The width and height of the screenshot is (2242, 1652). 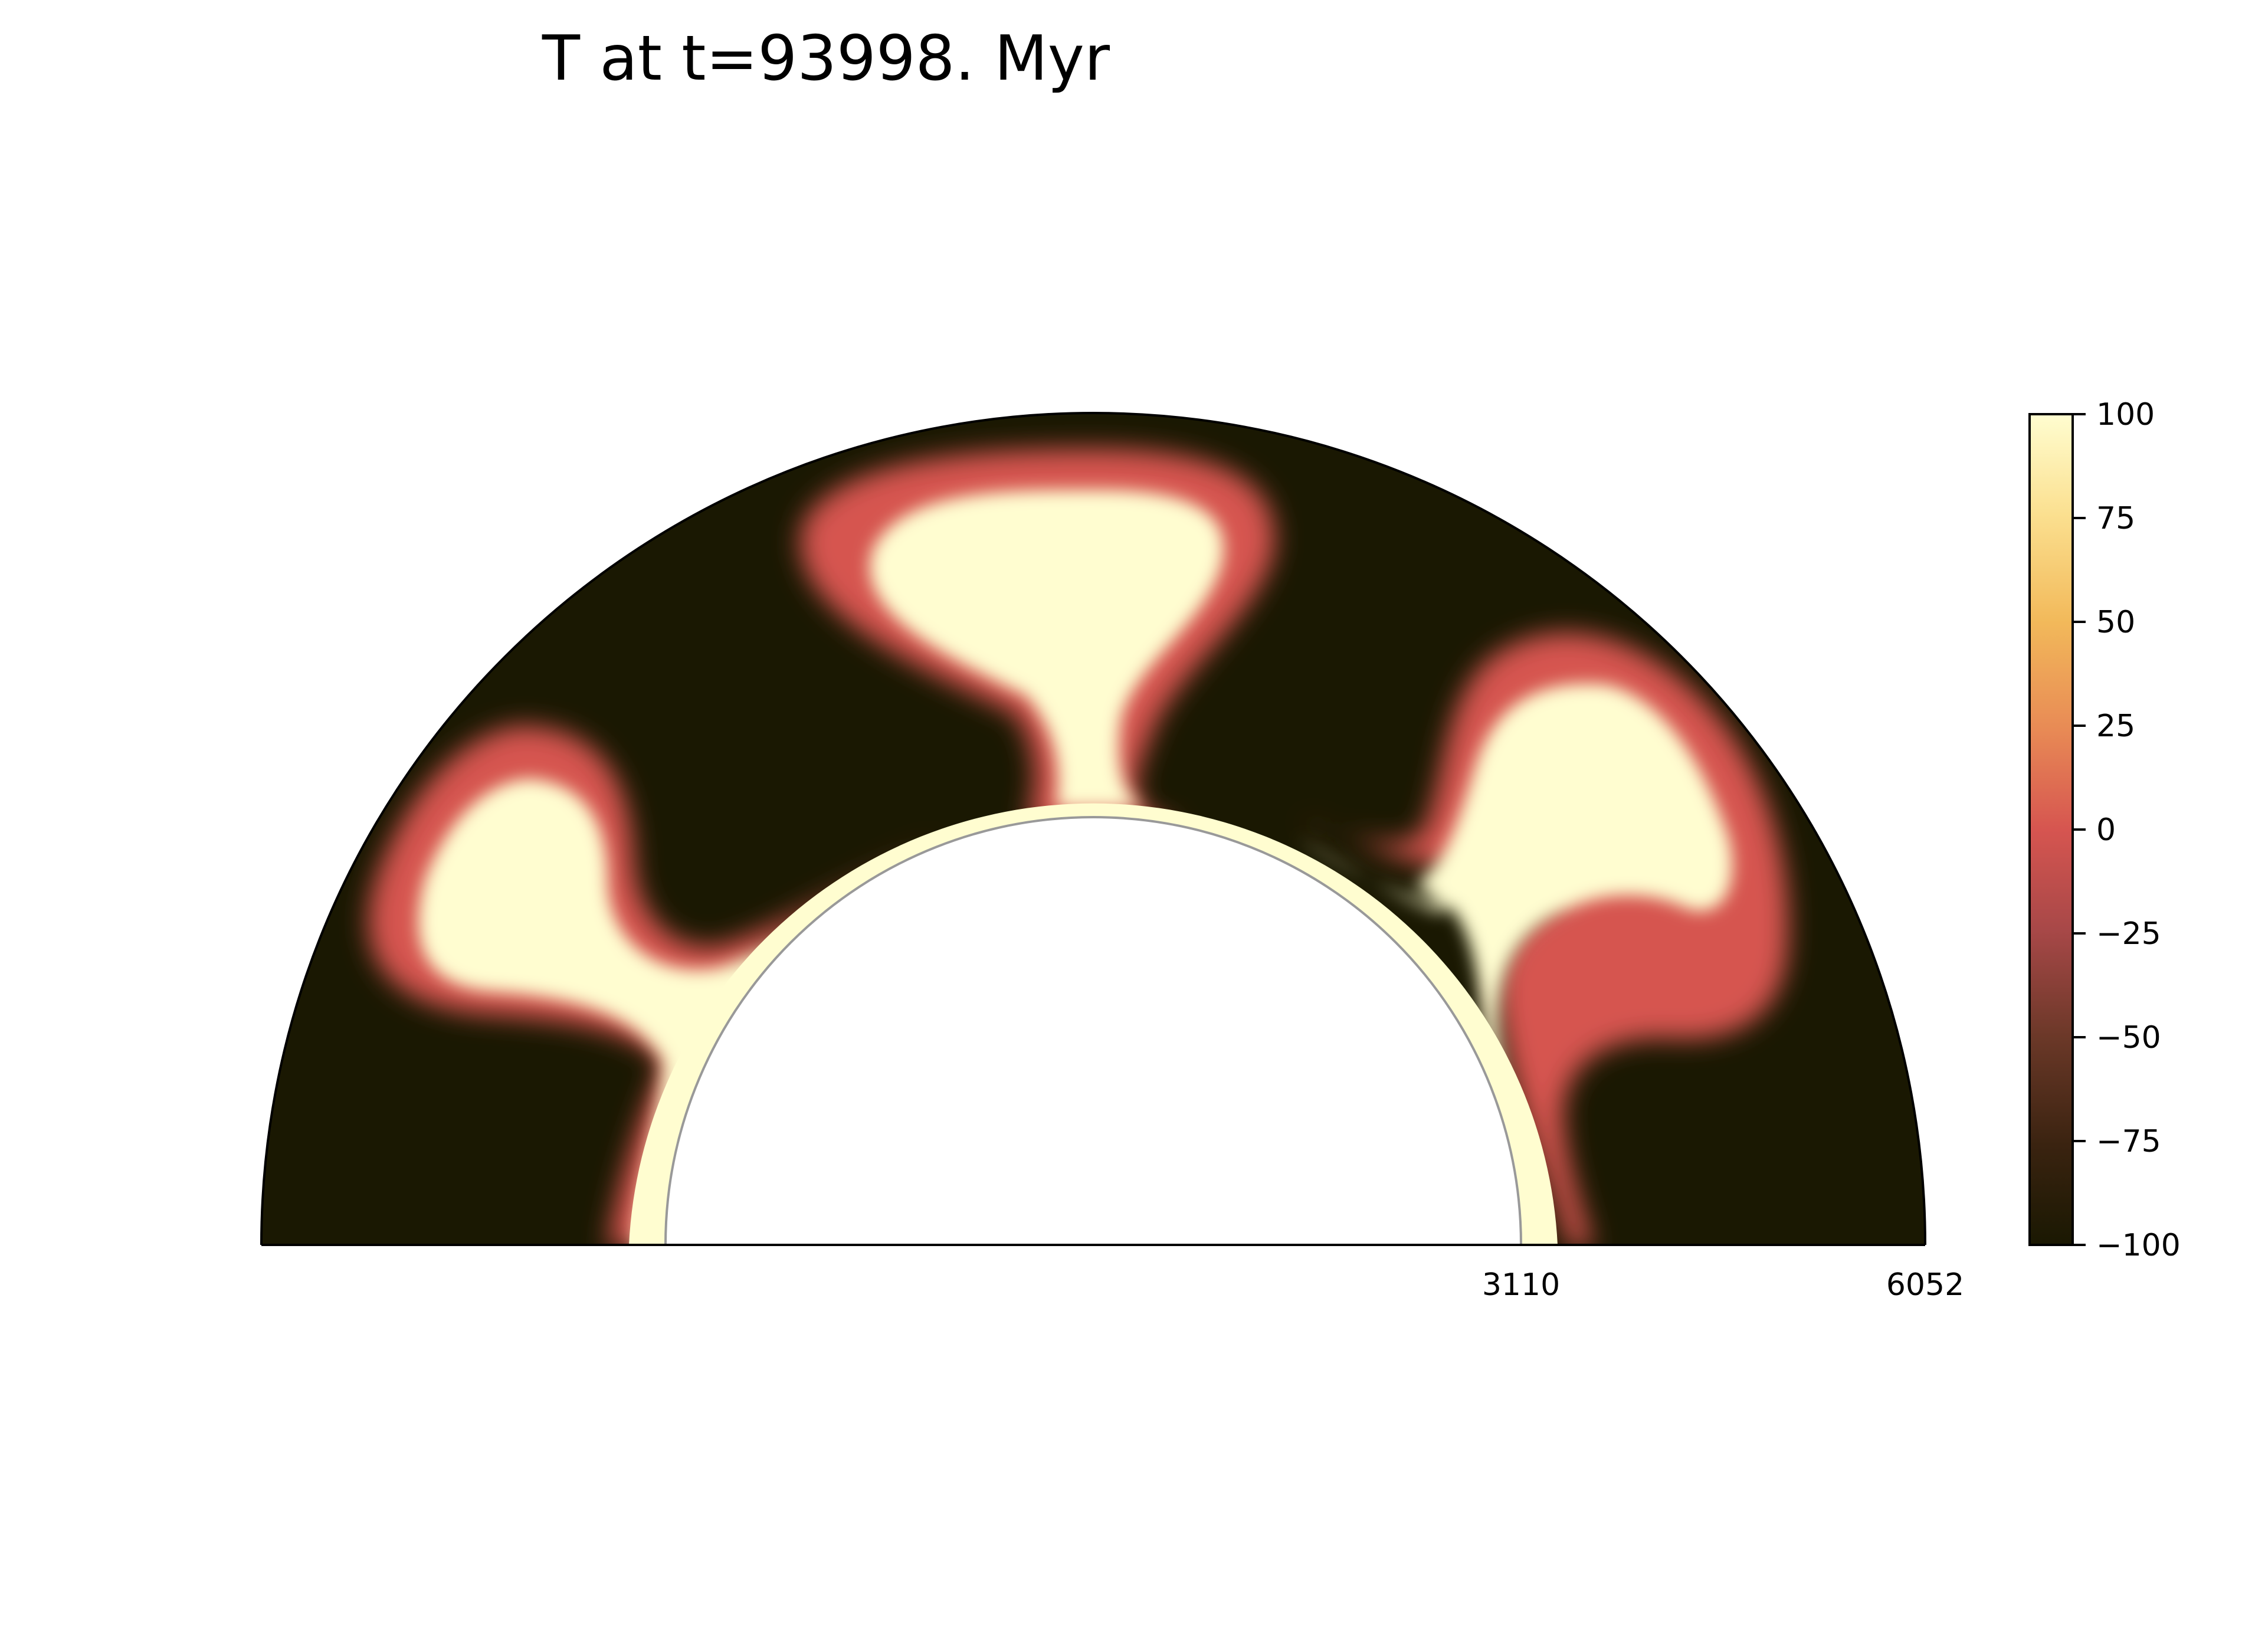 What do you see at coordinates (2115, 726) in the screenshot?
I see `colorbar-tick-label: 25` at bounding box center [2115, 726].